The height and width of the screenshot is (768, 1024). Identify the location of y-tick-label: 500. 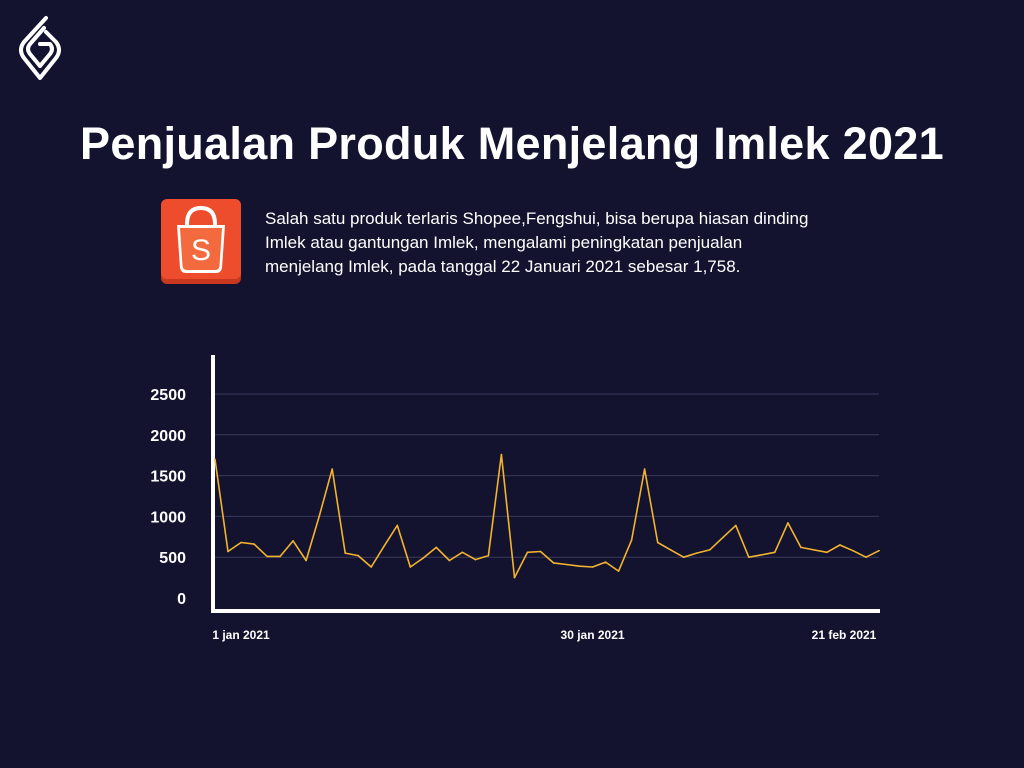
(172, 558).